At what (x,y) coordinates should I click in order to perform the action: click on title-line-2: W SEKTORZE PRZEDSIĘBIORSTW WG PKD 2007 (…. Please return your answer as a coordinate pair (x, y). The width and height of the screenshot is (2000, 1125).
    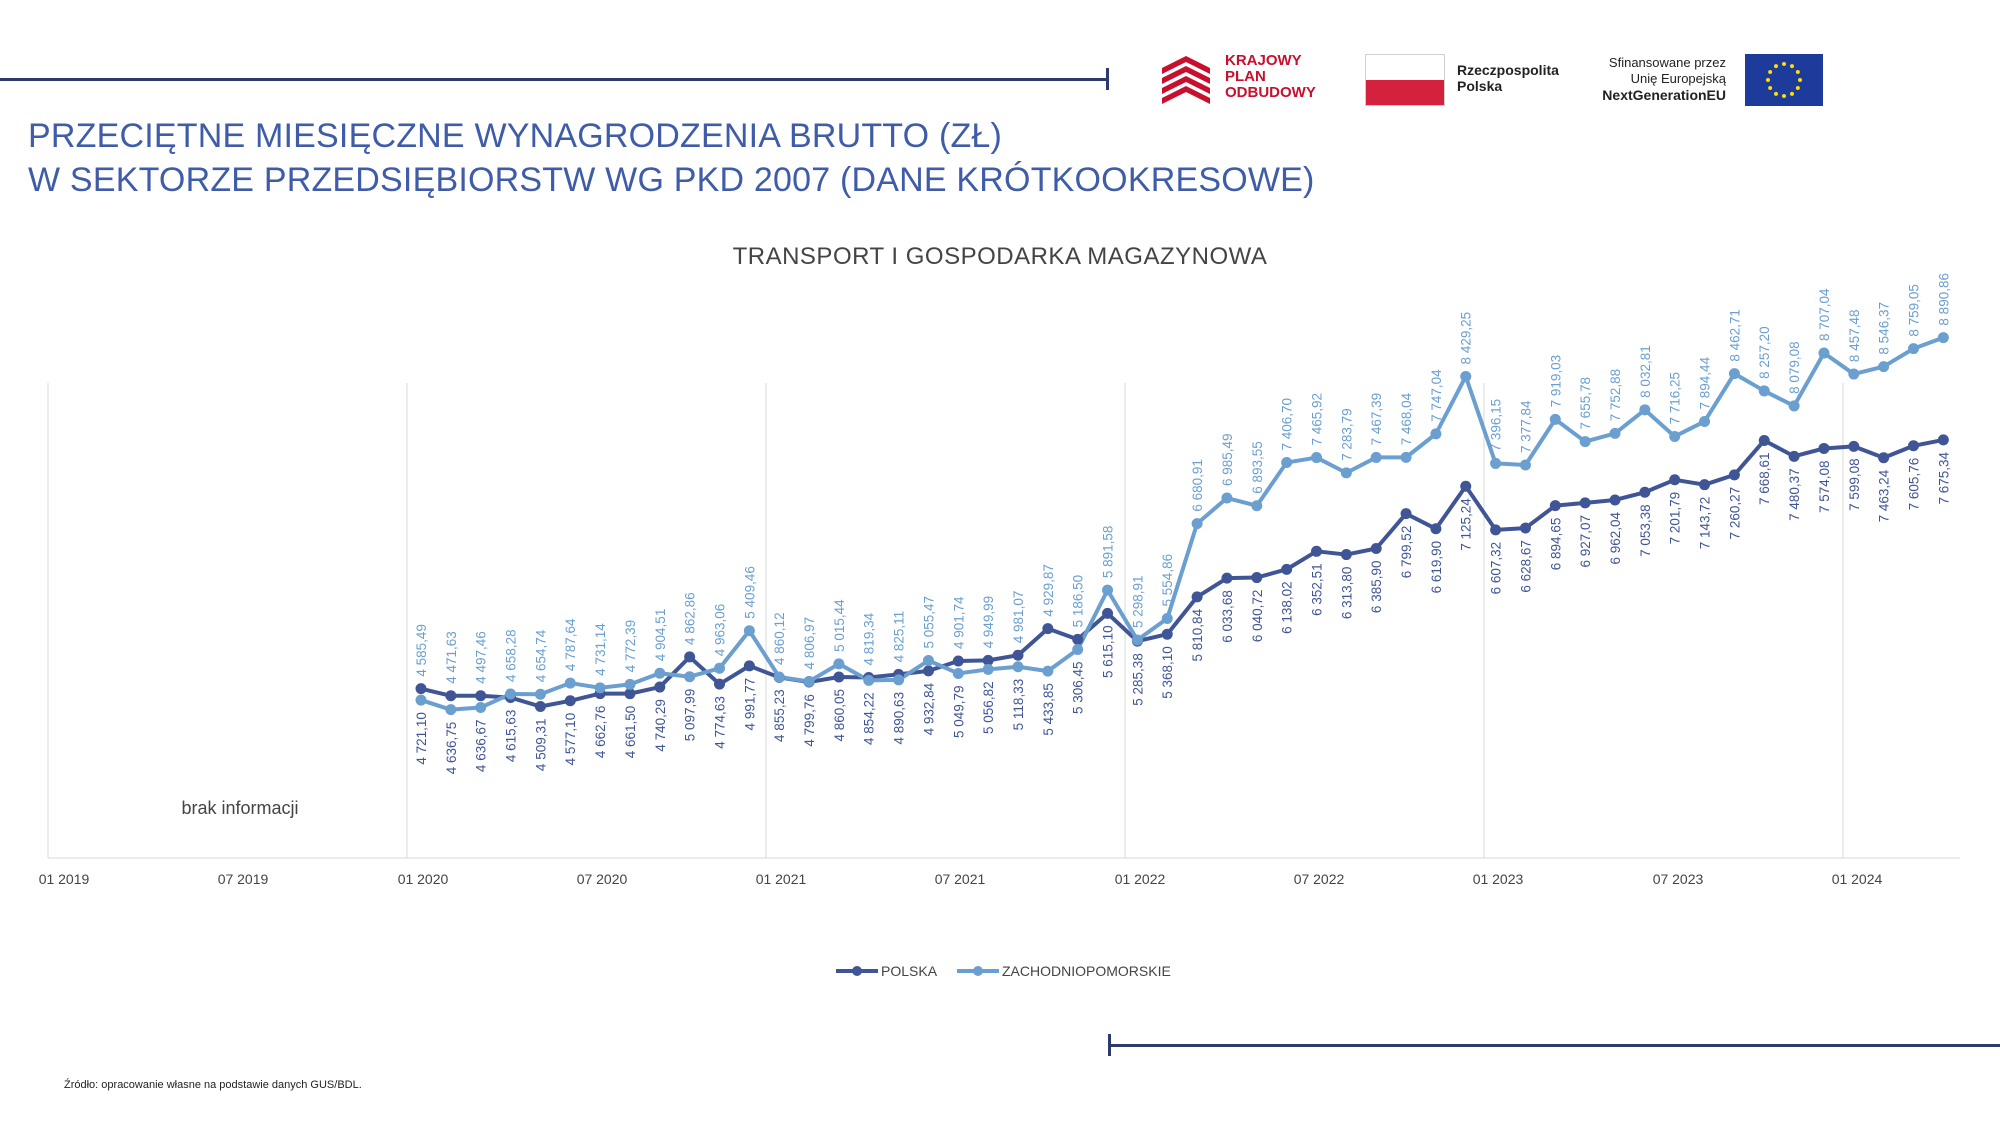
    Looking at the image, I should click on (671, 180).